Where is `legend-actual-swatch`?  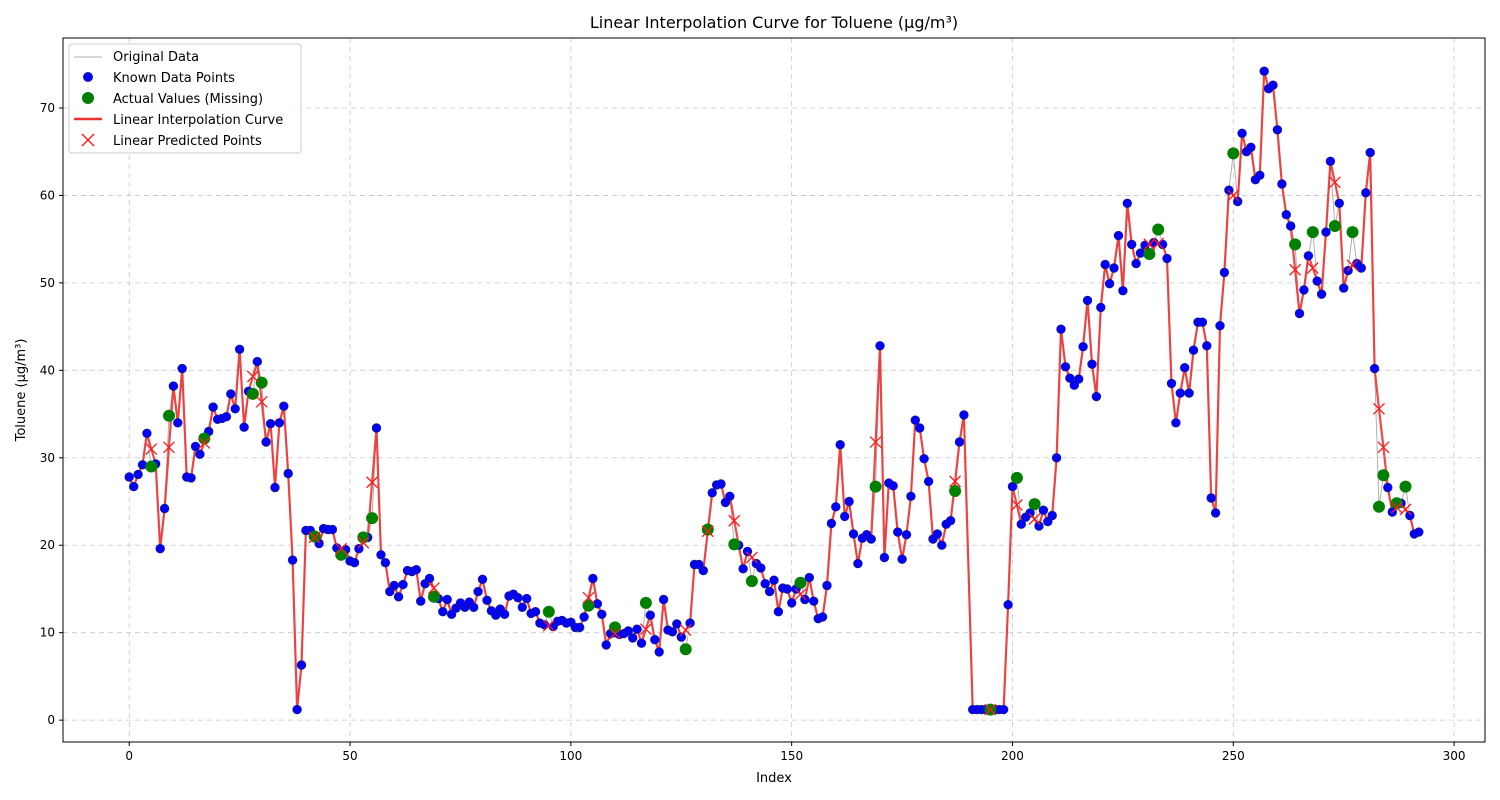 legend-actual-swatch is located at coordinates (88, 98).